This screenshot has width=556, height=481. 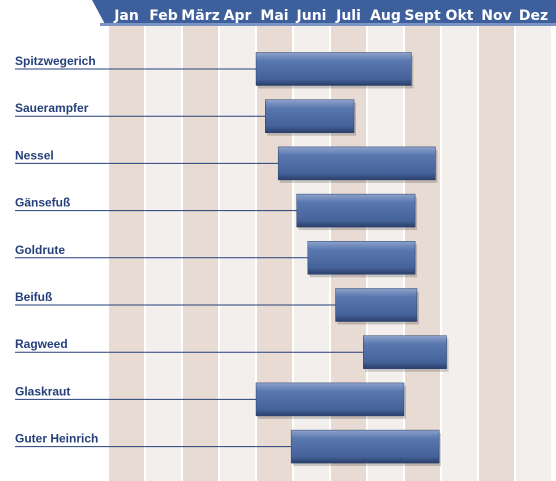 What do you see at coordinates (42, 203) in the screenshot?
I see `plant-label: Gänsefuß` at bounding box center [42, 203].